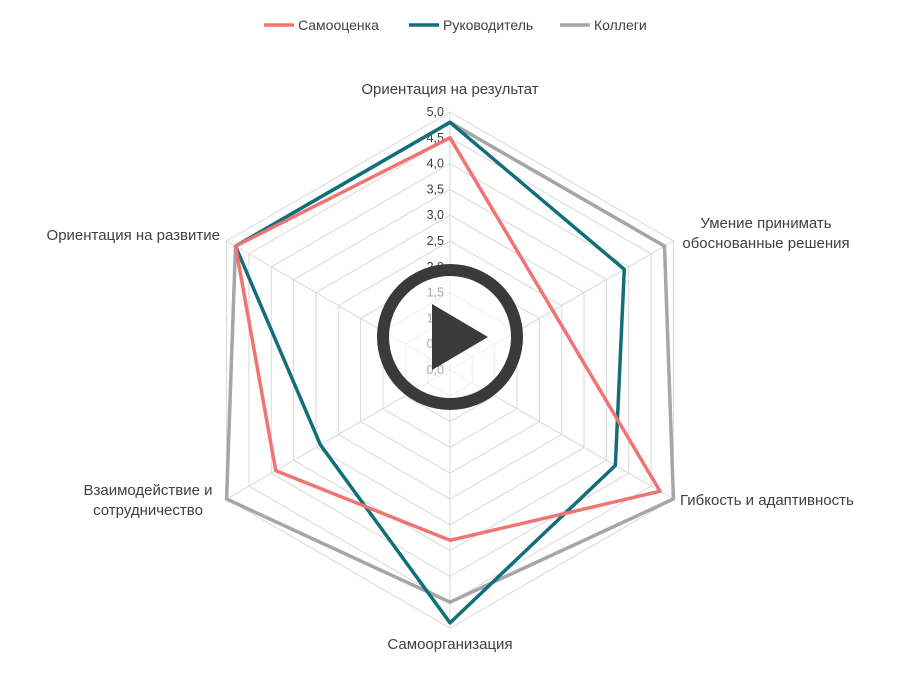 This screenshot has width=900, height=676. What do you see at coordinates (435, 215) in the screenshot?
I see `tick-label: 3,0` at bounding box center [435, 215].